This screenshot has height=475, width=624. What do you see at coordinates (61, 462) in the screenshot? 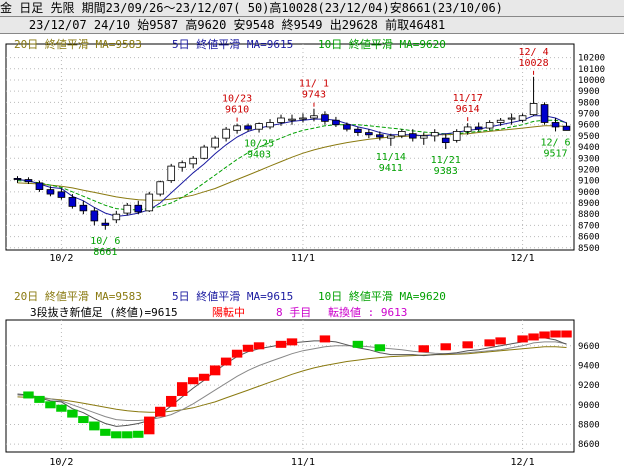
I see `kagi-x-tick-label: 10/2` at bounding box center [61, 462].